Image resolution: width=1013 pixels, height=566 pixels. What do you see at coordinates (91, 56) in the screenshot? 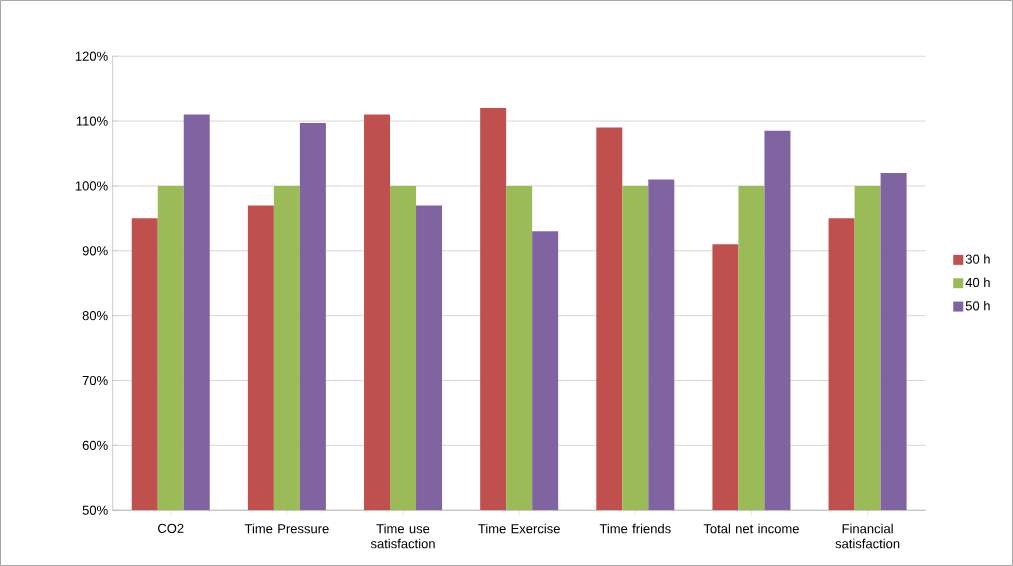
I see `y-tick-label: 120%` at bounding box center [91, 56].